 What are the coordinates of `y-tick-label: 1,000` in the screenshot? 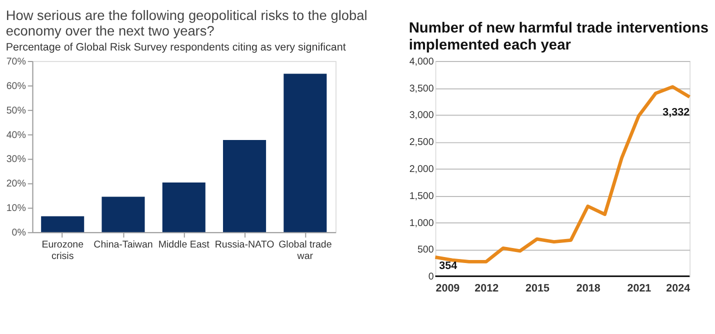 It's located at (421, 223).